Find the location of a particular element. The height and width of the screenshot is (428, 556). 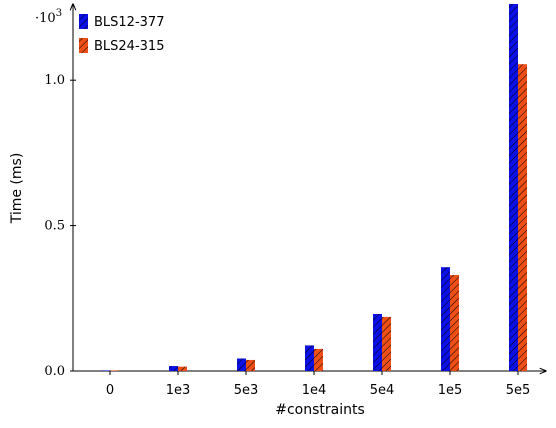

bar-bls24-315-1e5 is located at coordinates (454, 323).